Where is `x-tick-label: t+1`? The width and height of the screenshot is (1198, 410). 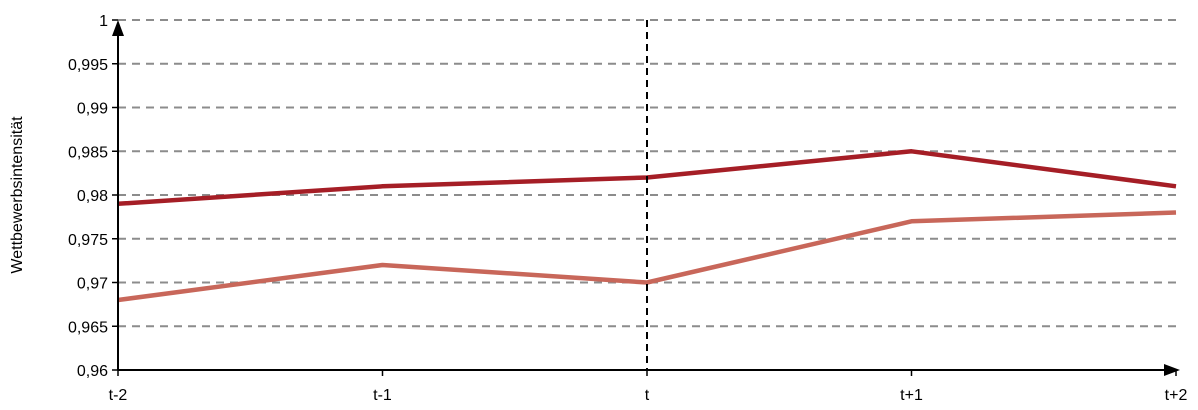
x-tick-label: t+1 is located at coordinates (911, 395).